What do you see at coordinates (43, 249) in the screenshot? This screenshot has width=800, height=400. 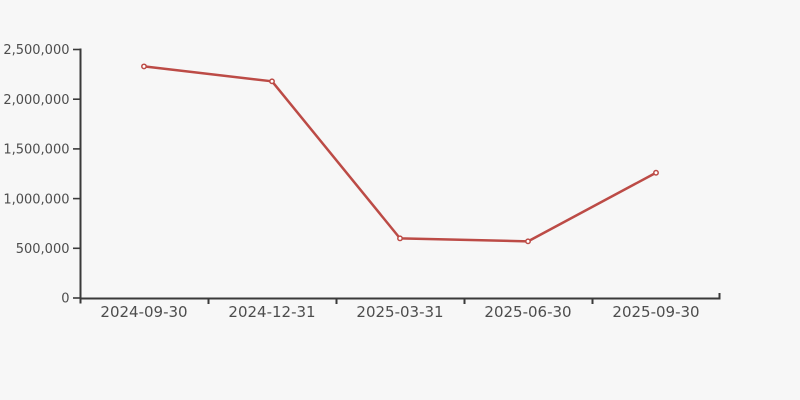 I see `y-tick-label: 500,000` at bounding box center [43, 249].